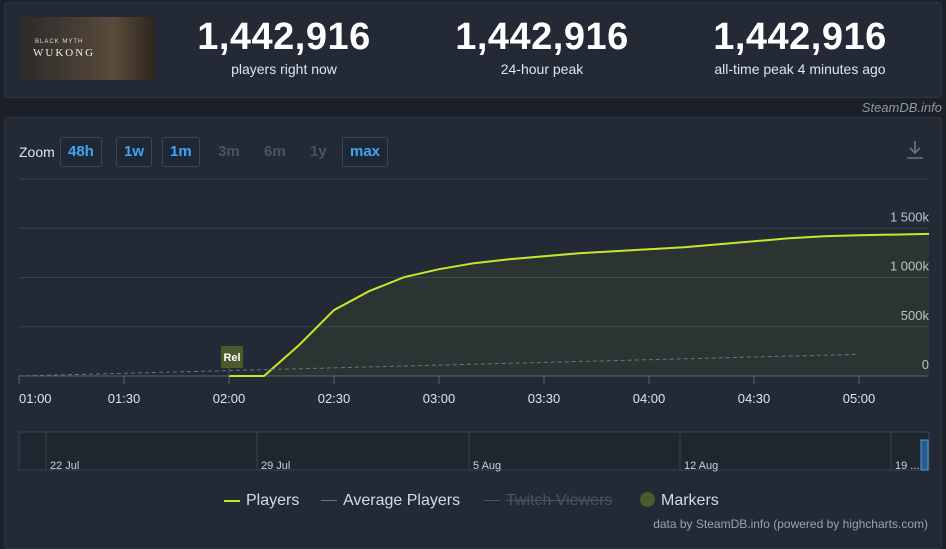  I want to click on legend-item: Players, so click(261, 501).